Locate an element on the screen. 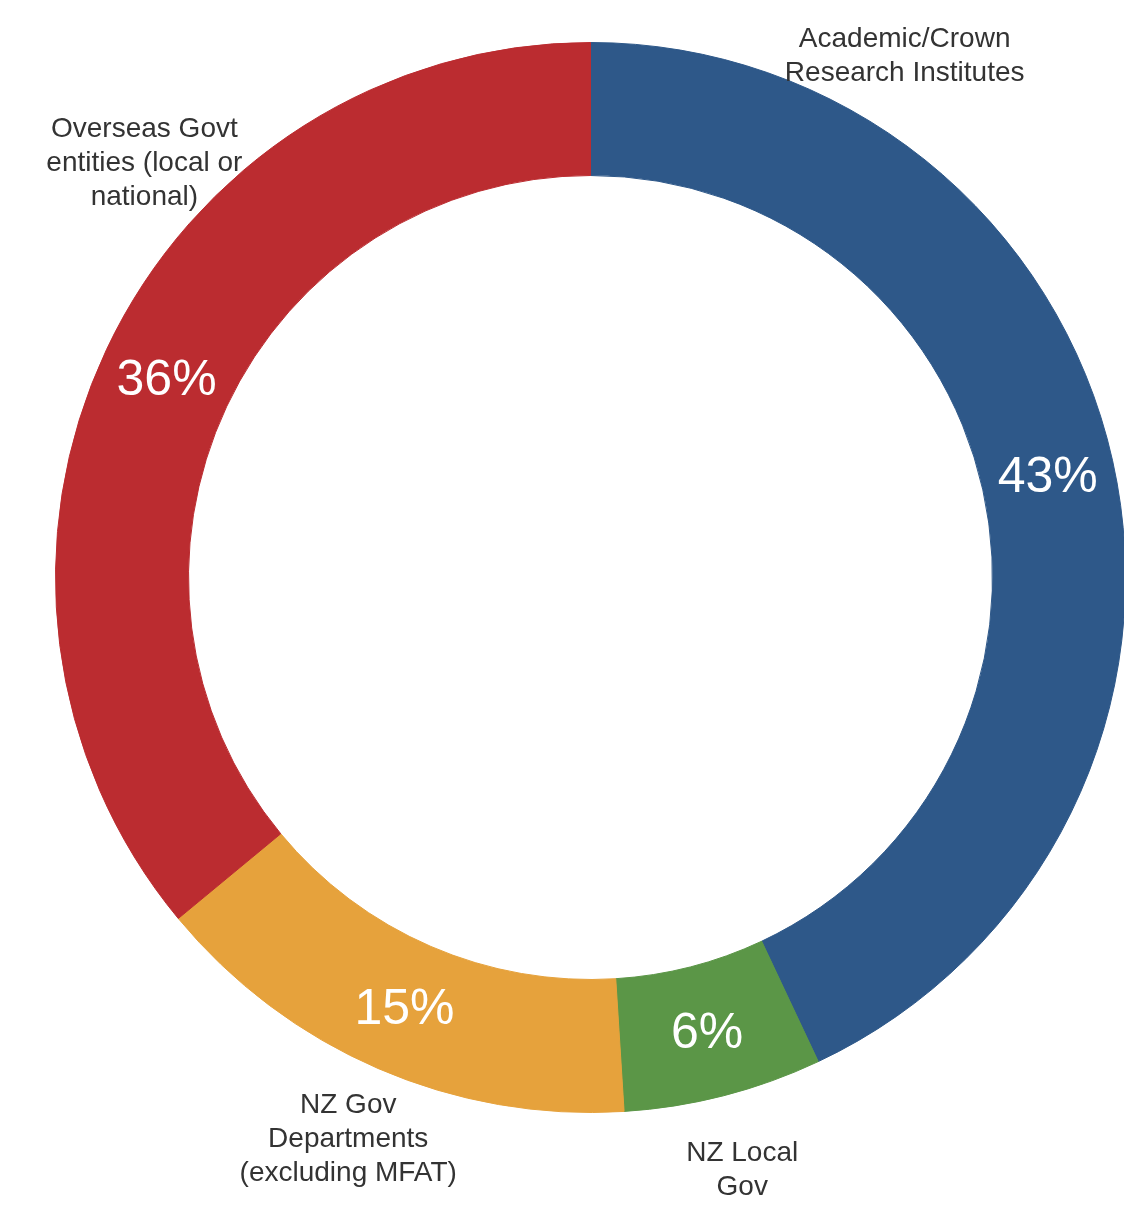 Image resolution: width=1124 pixels, height=1213 pixels. slice-label: NZ Gov Departments (excluding MFAT) is located at coordinates (348, 1137).